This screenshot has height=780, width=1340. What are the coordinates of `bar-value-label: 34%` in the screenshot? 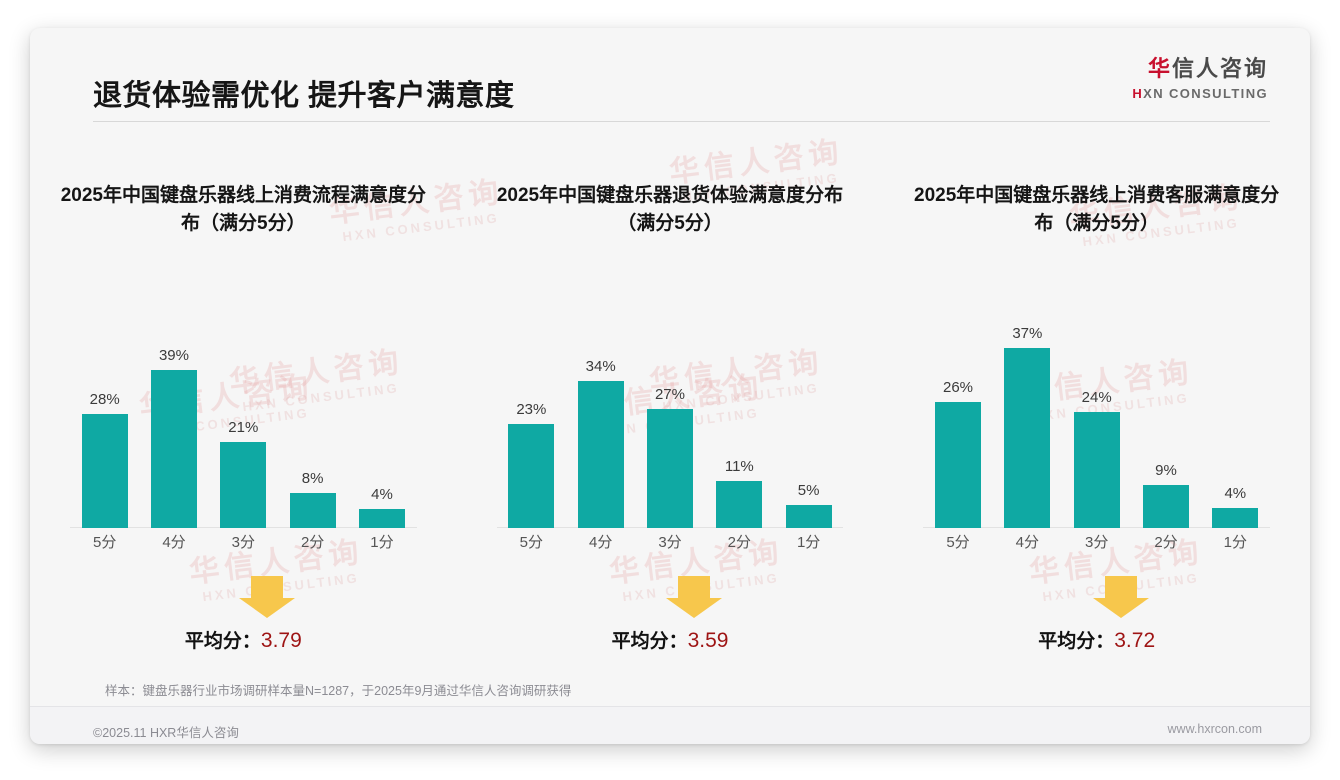 It's located at (600, 366).